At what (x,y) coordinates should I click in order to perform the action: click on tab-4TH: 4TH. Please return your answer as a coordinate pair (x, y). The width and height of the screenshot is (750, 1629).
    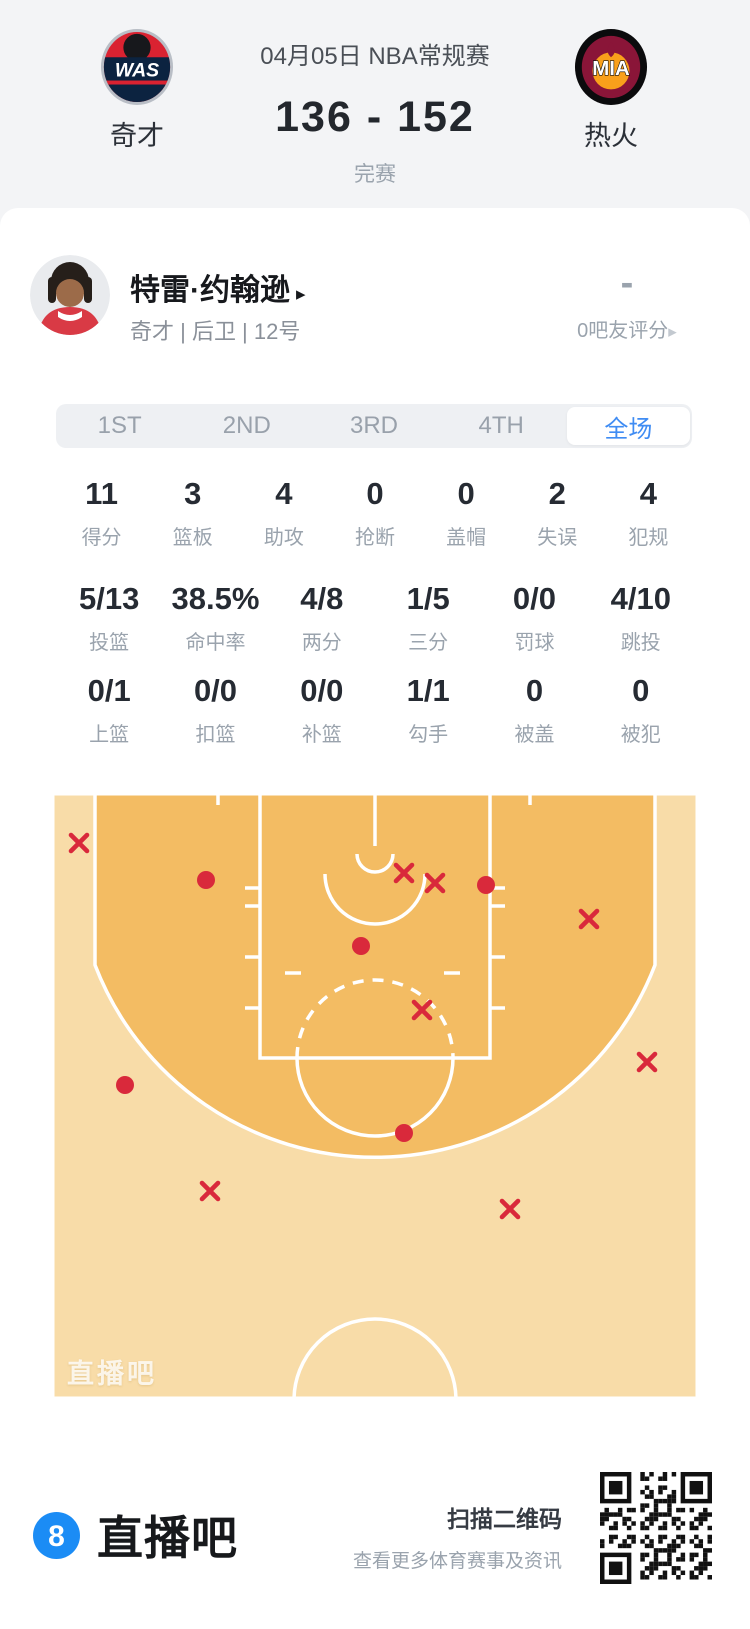
    Looking at the image, I should click on (501, 425).